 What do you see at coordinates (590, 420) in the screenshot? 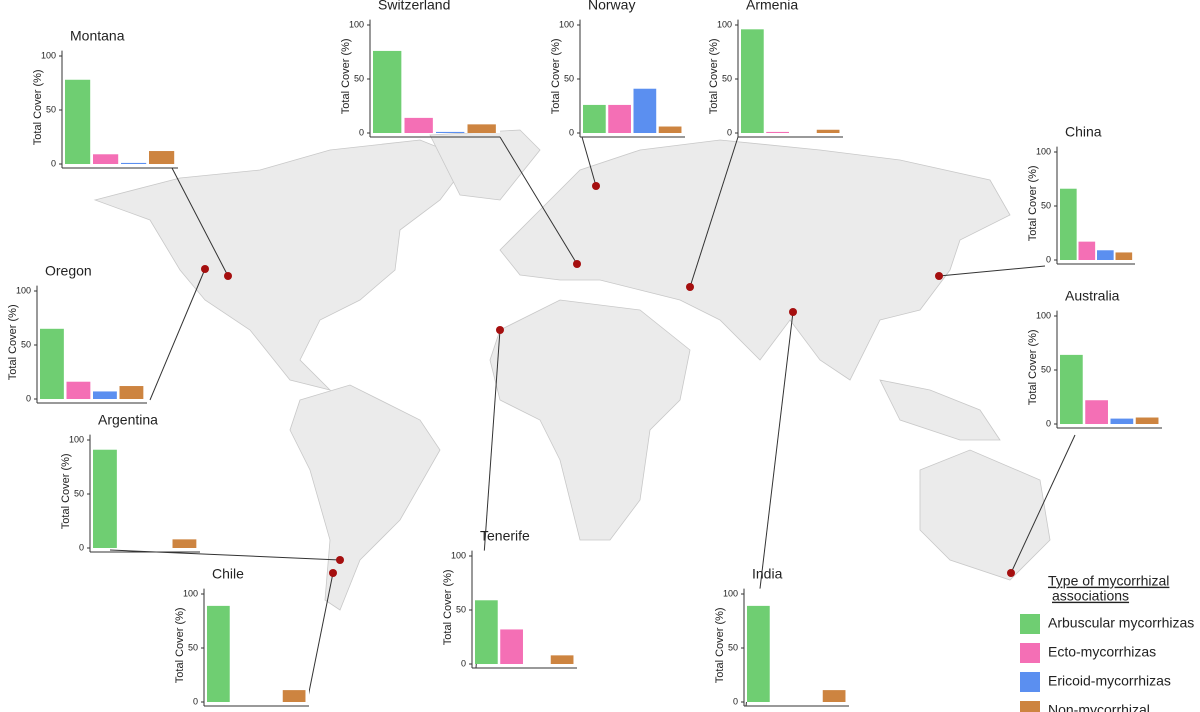
I see `africa` at bounding box center [590, 420].